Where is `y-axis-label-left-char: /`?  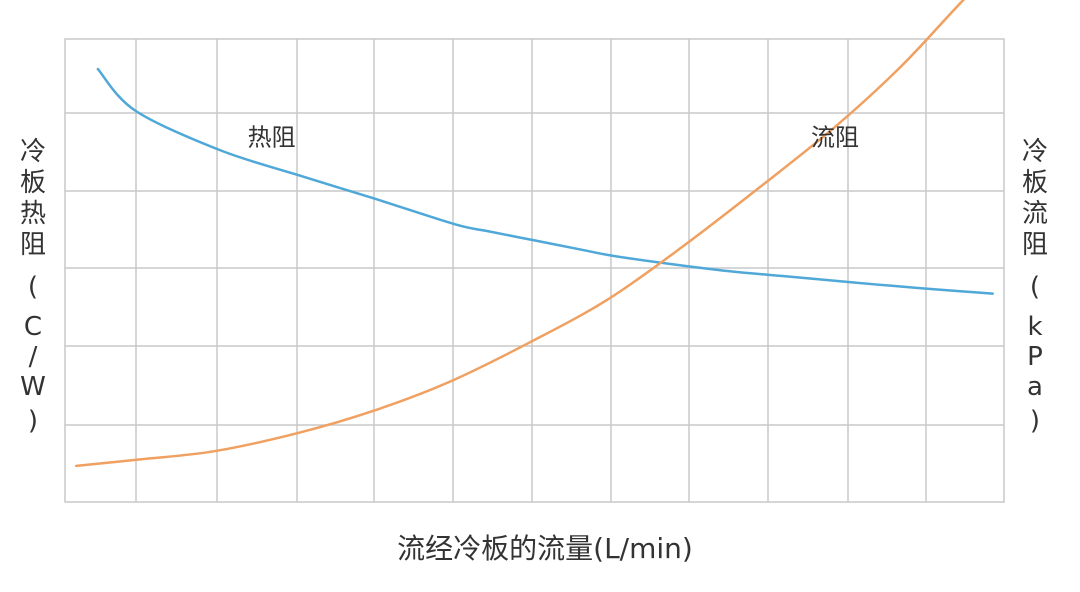 y-axis-label-left-char: / is located at coordinates (33, 357).